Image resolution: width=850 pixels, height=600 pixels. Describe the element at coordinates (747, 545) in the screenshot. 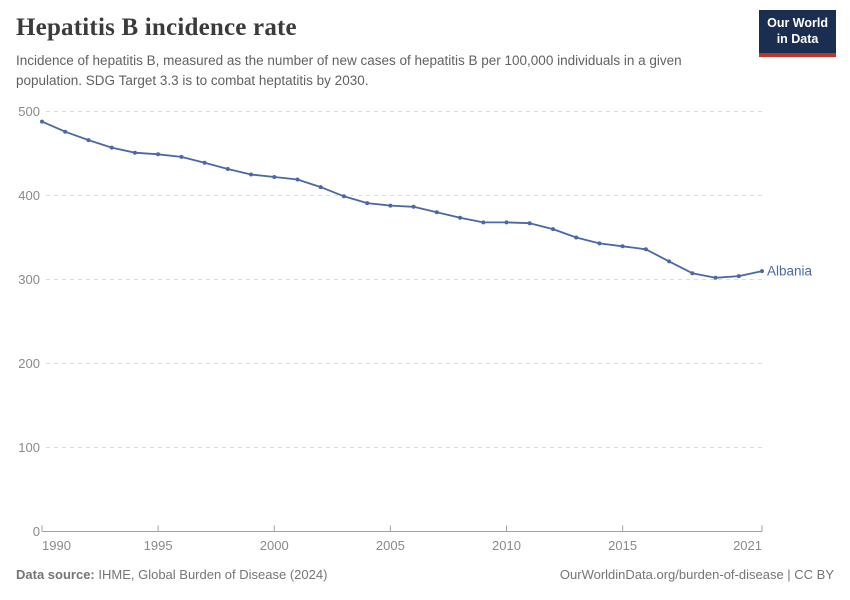

I see `x-tick-label: 2021` at that location.